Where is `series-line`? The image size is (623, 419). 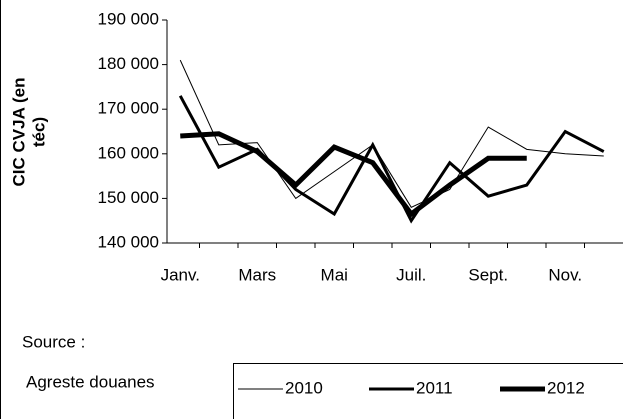 series-line is located at coordinates (353, 174).